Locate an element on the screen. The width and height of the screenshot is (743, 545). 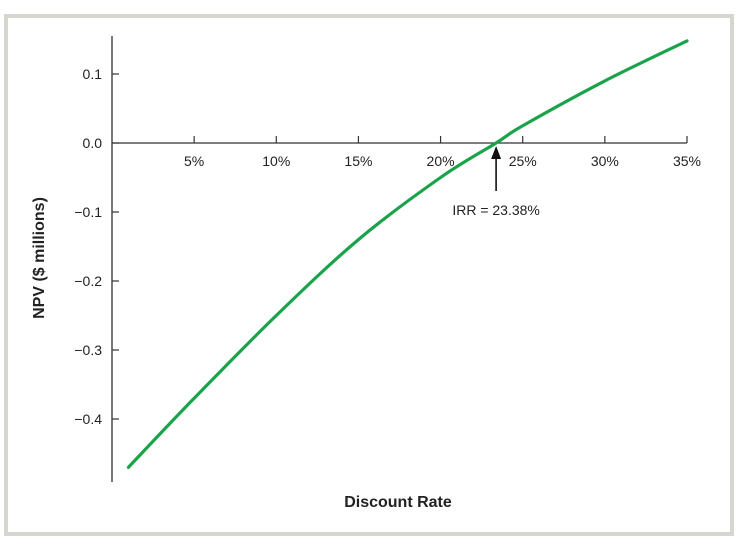
x-tick-label: 15% is located at coordinates (358, 161).